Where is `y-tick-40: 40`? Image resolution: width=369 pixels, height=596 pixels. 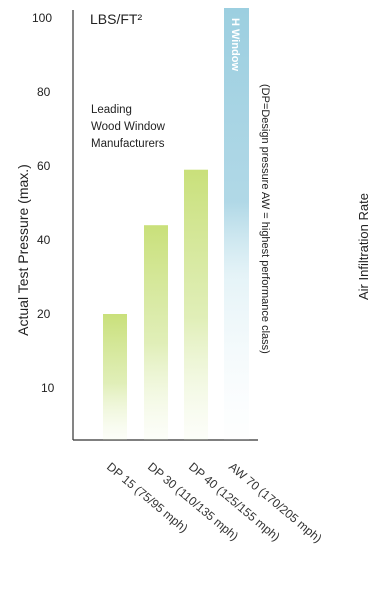
y-tick-40: 40 is located at coordinates (44, 240).